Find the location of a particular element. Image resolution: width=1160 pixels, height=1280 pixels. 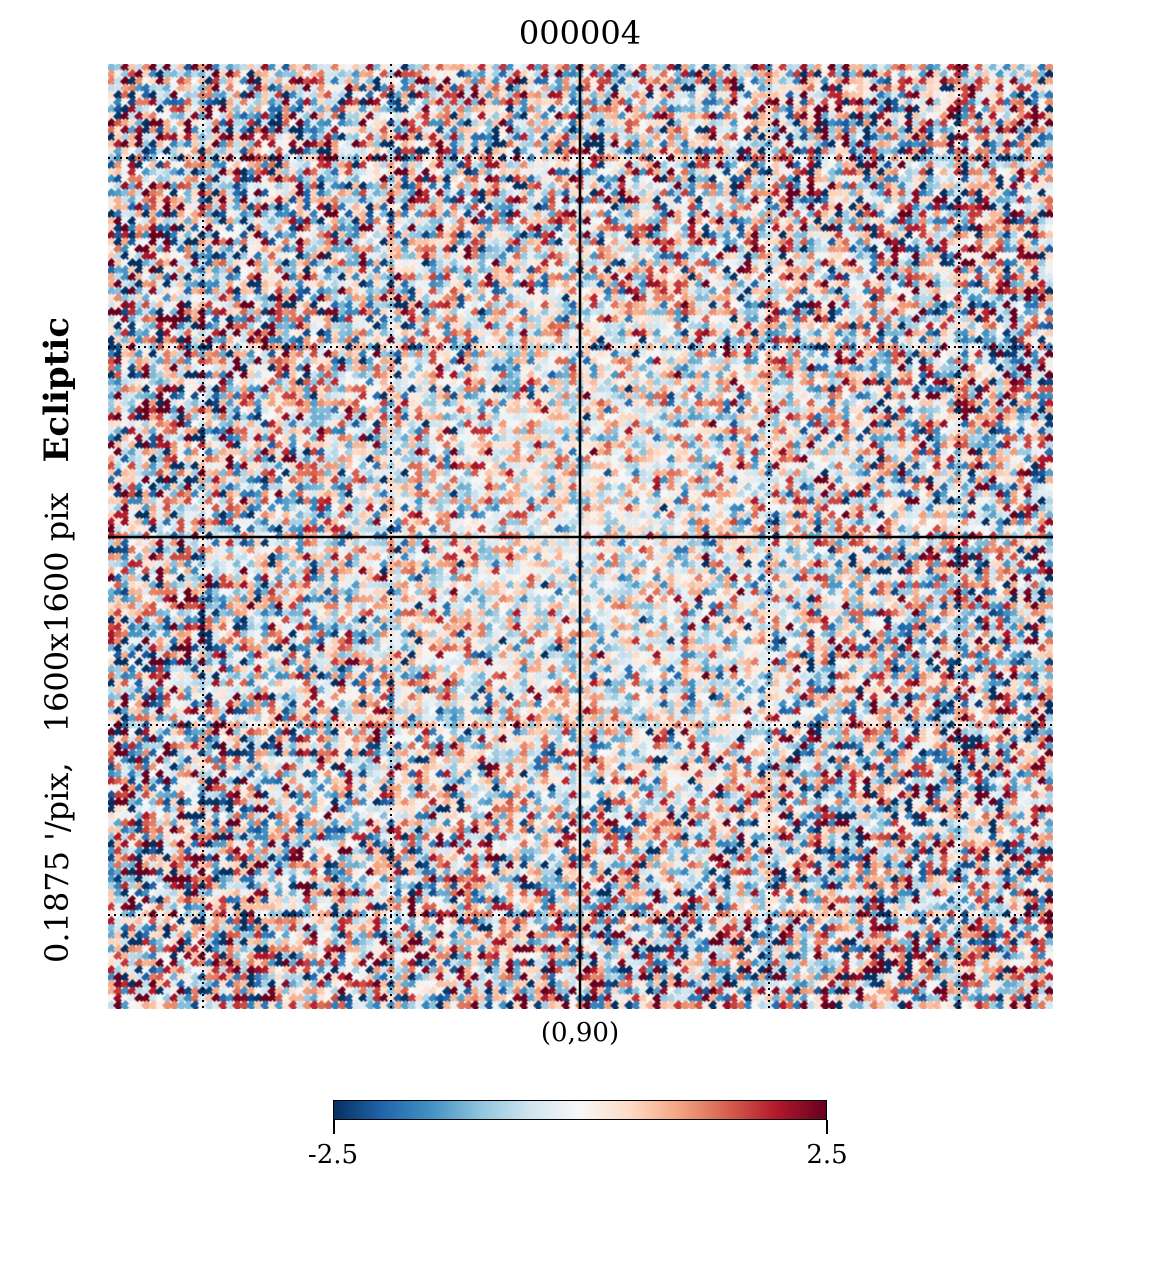

chart-title: 000004 is located at coordinates (580, 33).